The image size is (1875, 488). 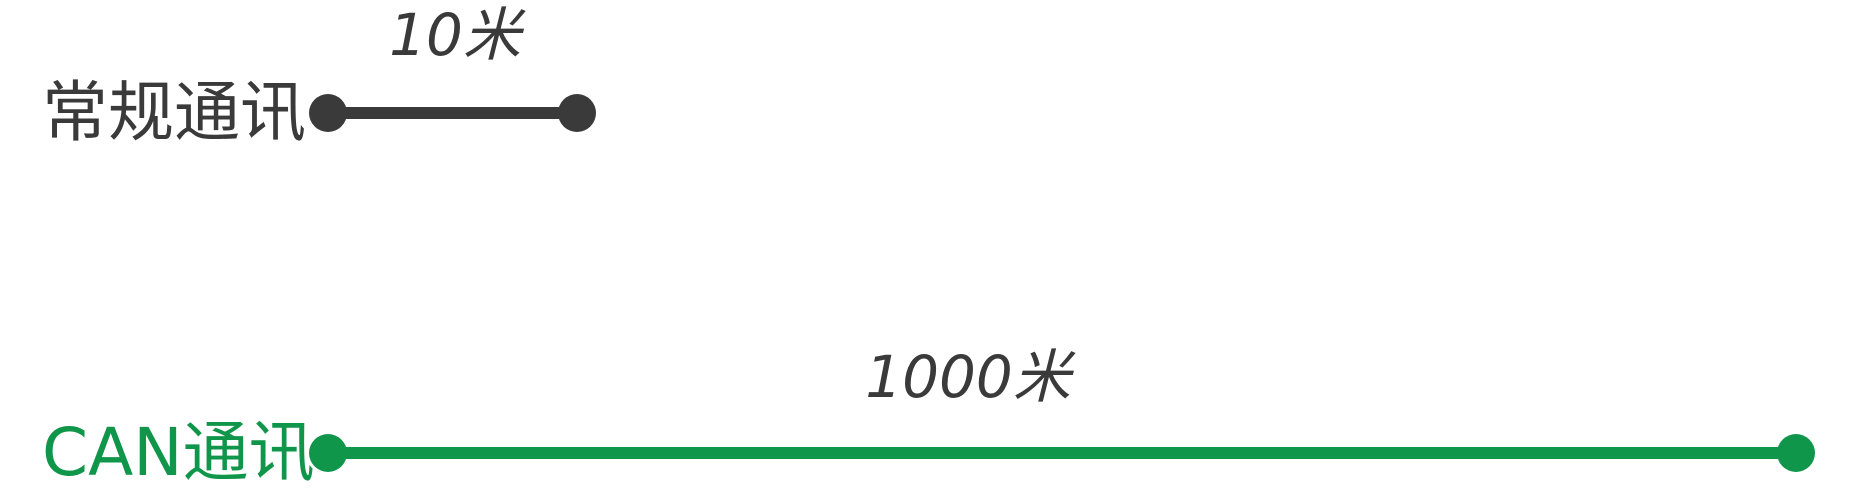 I want to click on conventional-end-dot, so click(x=577, y=113).